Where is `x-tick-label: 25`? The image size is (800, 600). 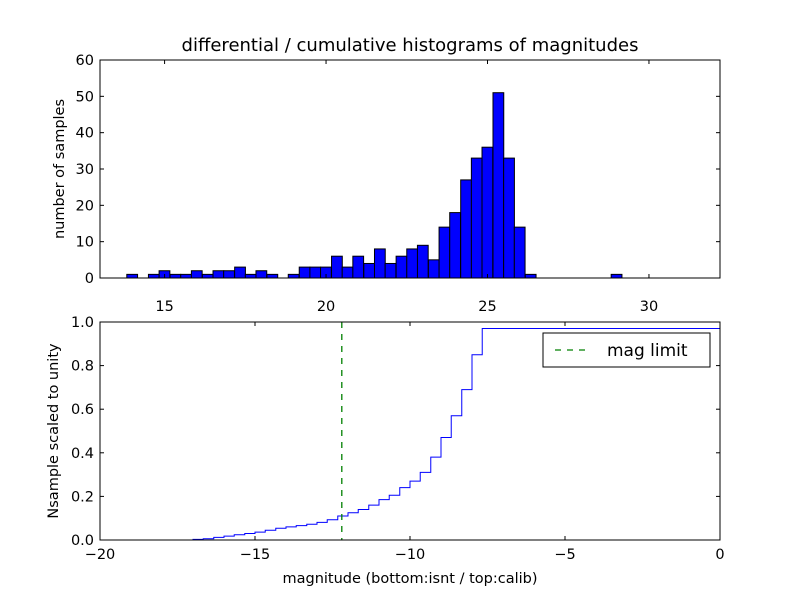 x-tick-label: 25 is located at coordinates (487, 307).